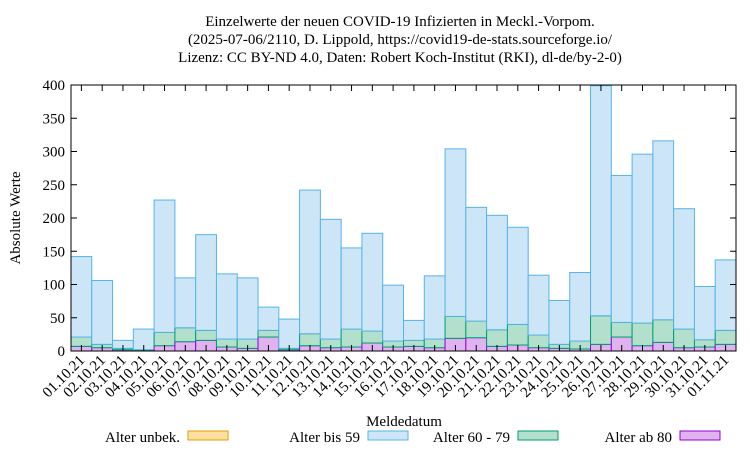 This screenshot has height=450, width=750. Describe the element at coordinates (471, 438) in the screenshot. I see `legend-label: Alter 60 - 79` at that location.